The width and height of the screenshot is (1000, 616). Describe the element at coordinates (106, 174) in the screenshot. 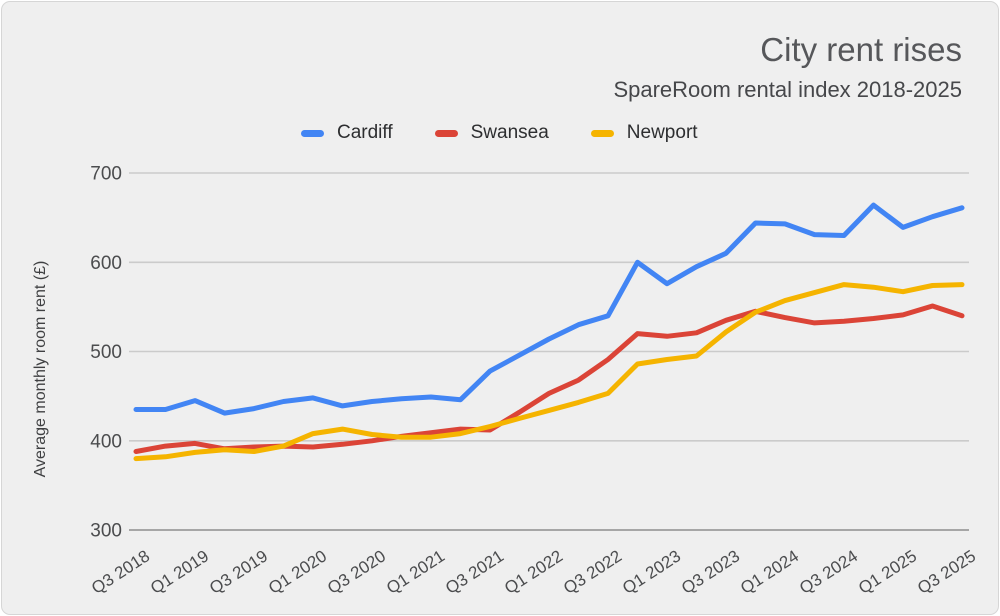

I see `y-tick-label: 700` at that location.